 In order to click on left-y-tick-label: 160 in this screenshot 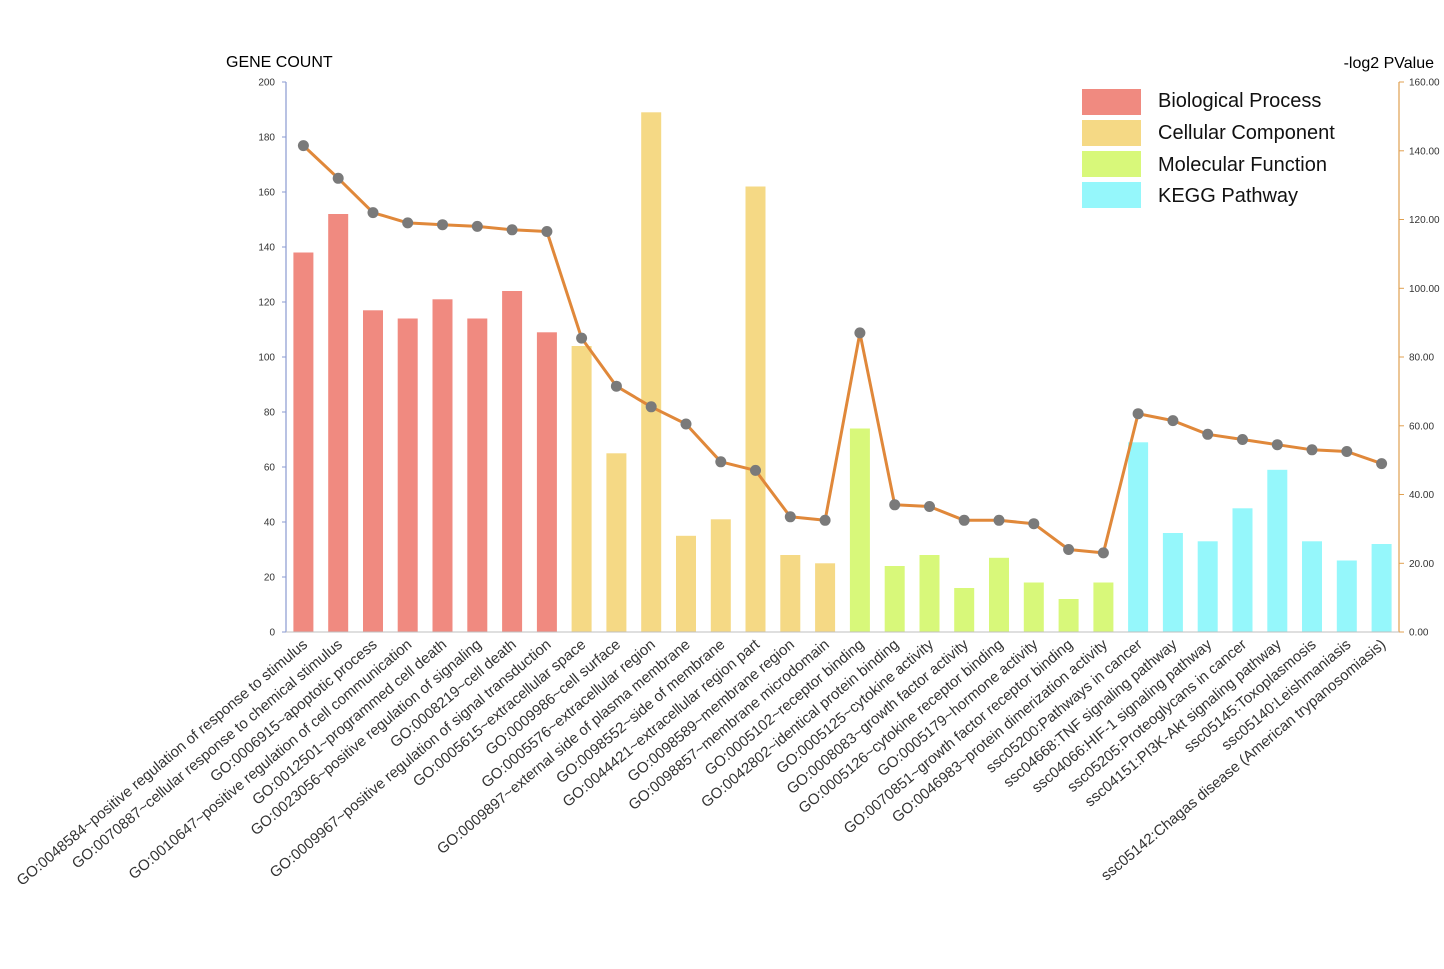, I will do `click(266, 193)`.